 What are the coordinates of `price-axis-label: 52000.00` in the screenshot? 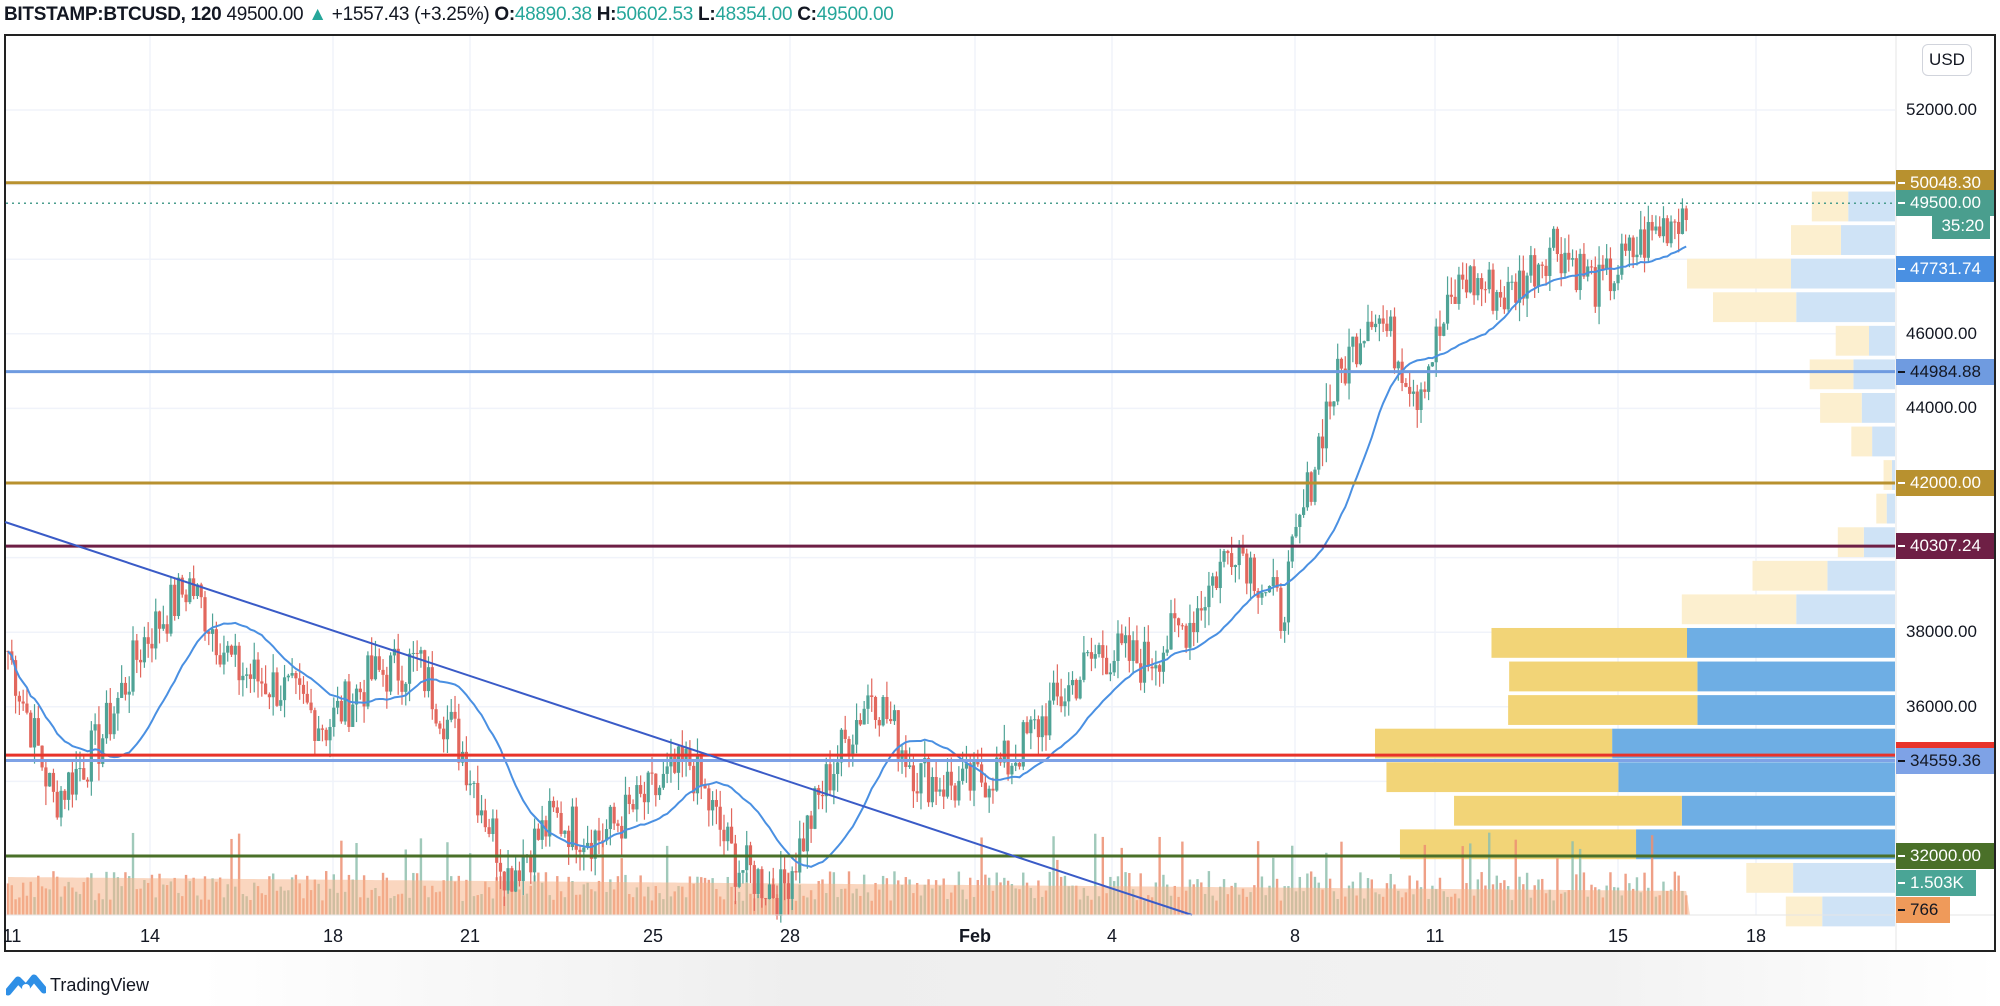 It's located at (1941, 109).